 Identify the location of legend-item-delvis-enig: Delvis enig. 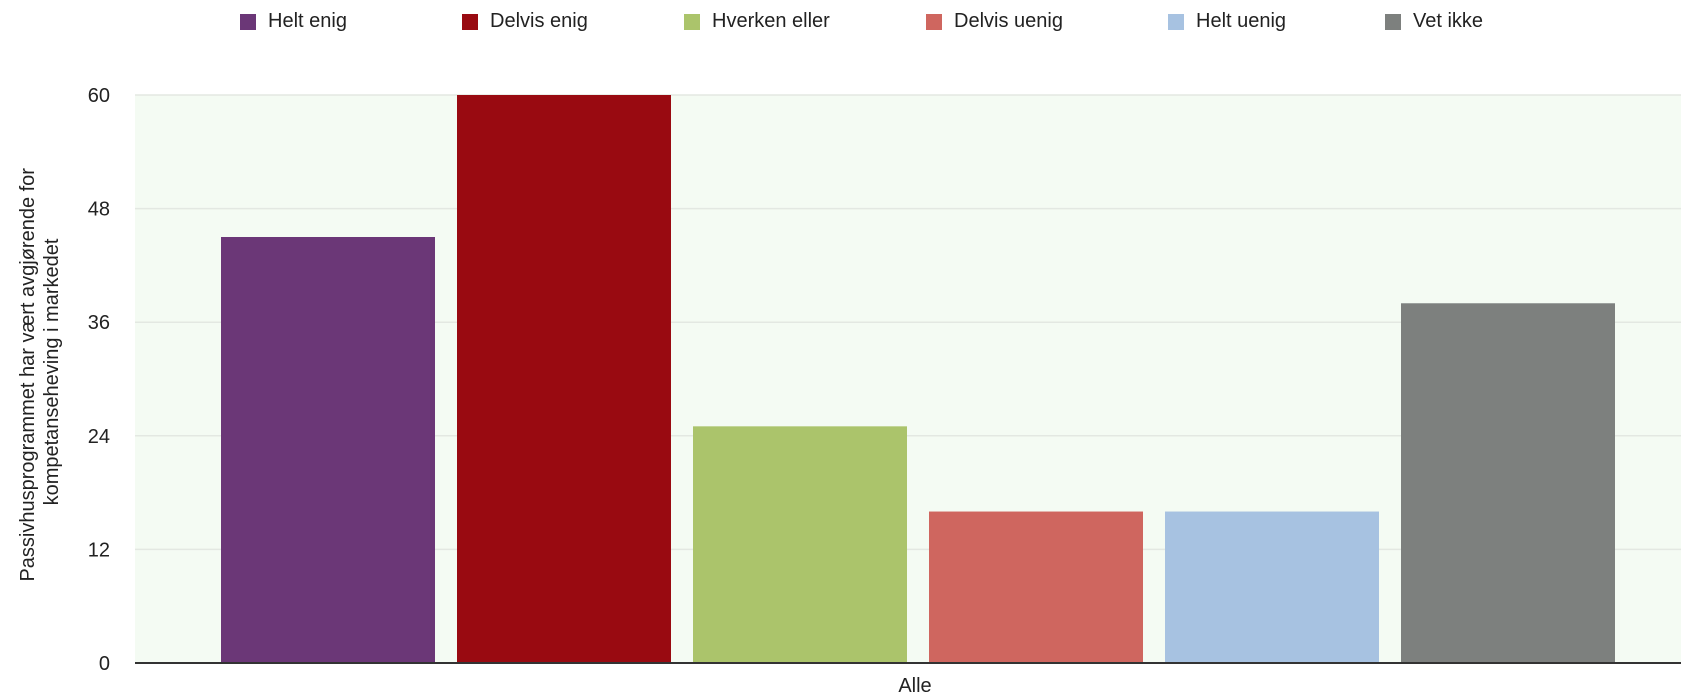
(567, 21).